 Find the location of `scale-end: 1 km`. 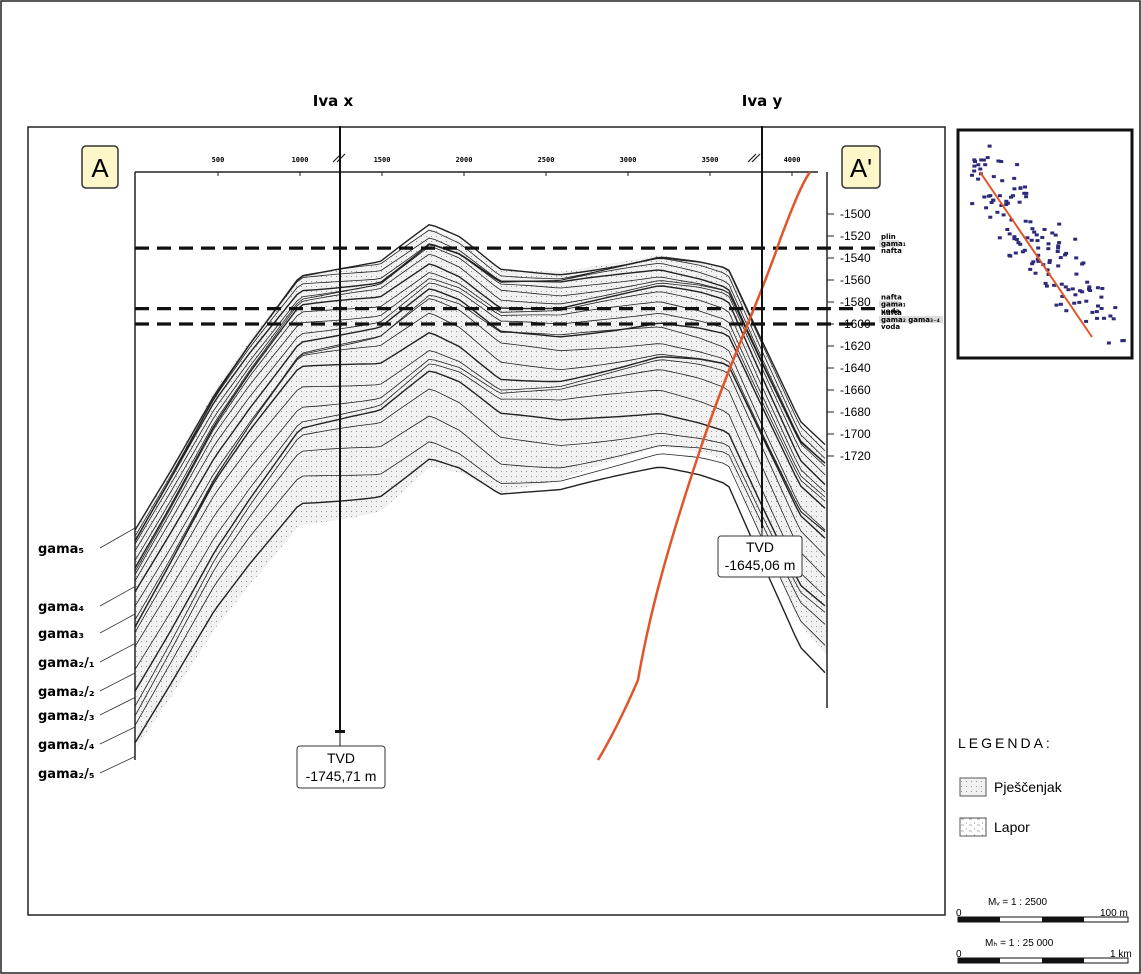

scale-end: 1 km is located at coordinates (1121, 954).